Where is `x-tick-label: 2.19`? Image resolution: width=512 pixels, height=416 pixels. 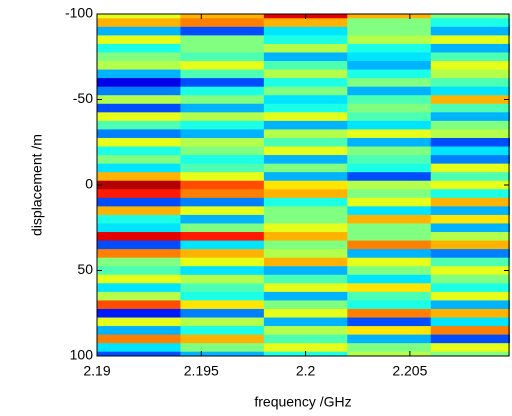
x-tick-label: 2.19 is located at coordinates (96, 371).